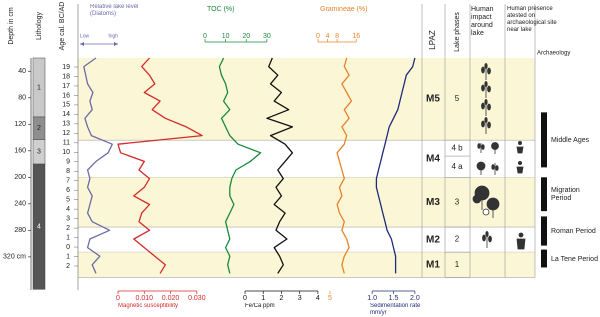  What do you see at coordinates (565, 195) in the screenshot?
I see `period-label: Migration Period` at bounding box center [565, 195].